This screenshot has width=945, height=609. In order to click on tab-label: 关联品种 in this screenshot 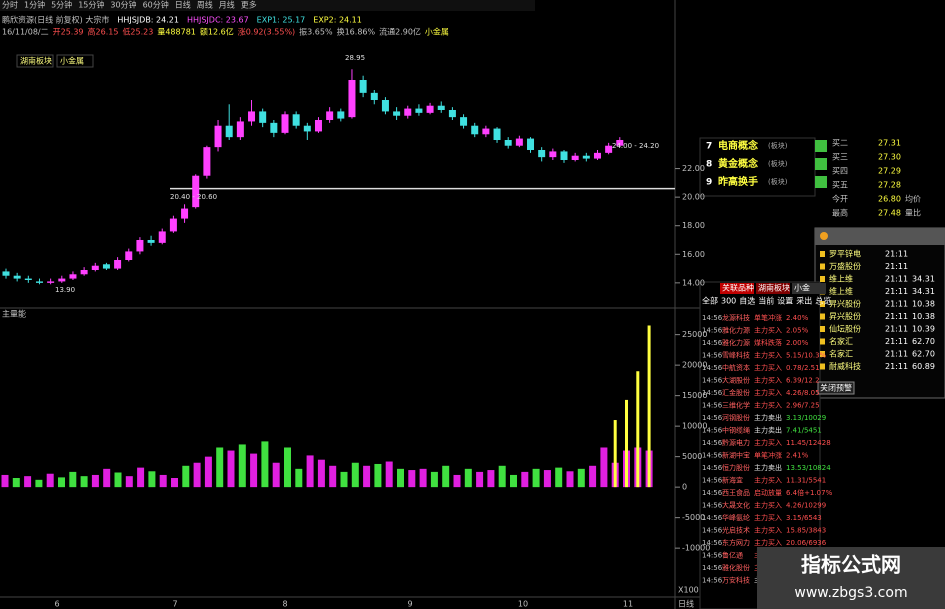, I will do `click(738, 288)`.